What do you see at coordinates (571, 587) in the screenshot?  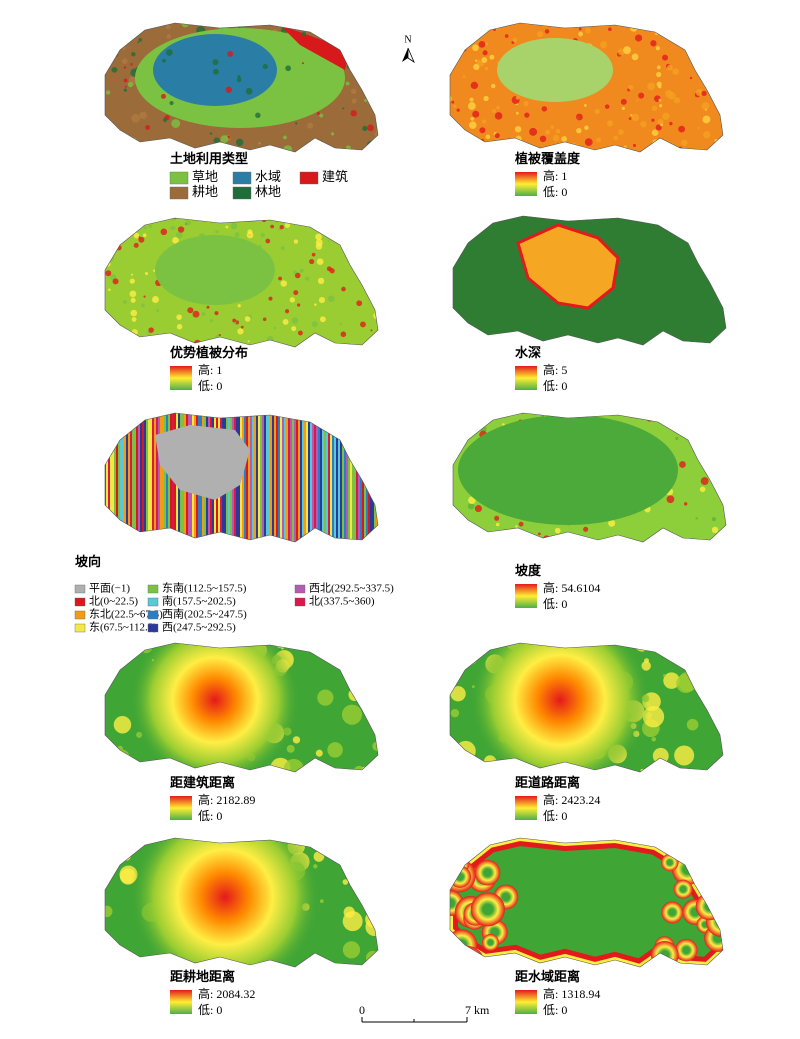 I see `legend-high: 高: 54.6104` at bounding box center [571, 587].